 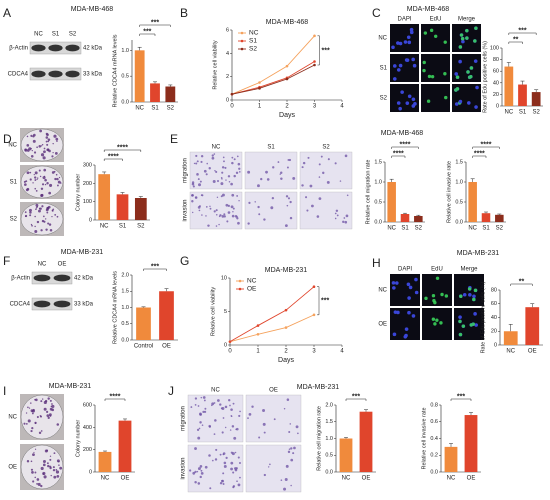 What do you see at coordinates (14, 220) in the screenshot?
I see `row-label: S2` at bounding box center [14, 220].